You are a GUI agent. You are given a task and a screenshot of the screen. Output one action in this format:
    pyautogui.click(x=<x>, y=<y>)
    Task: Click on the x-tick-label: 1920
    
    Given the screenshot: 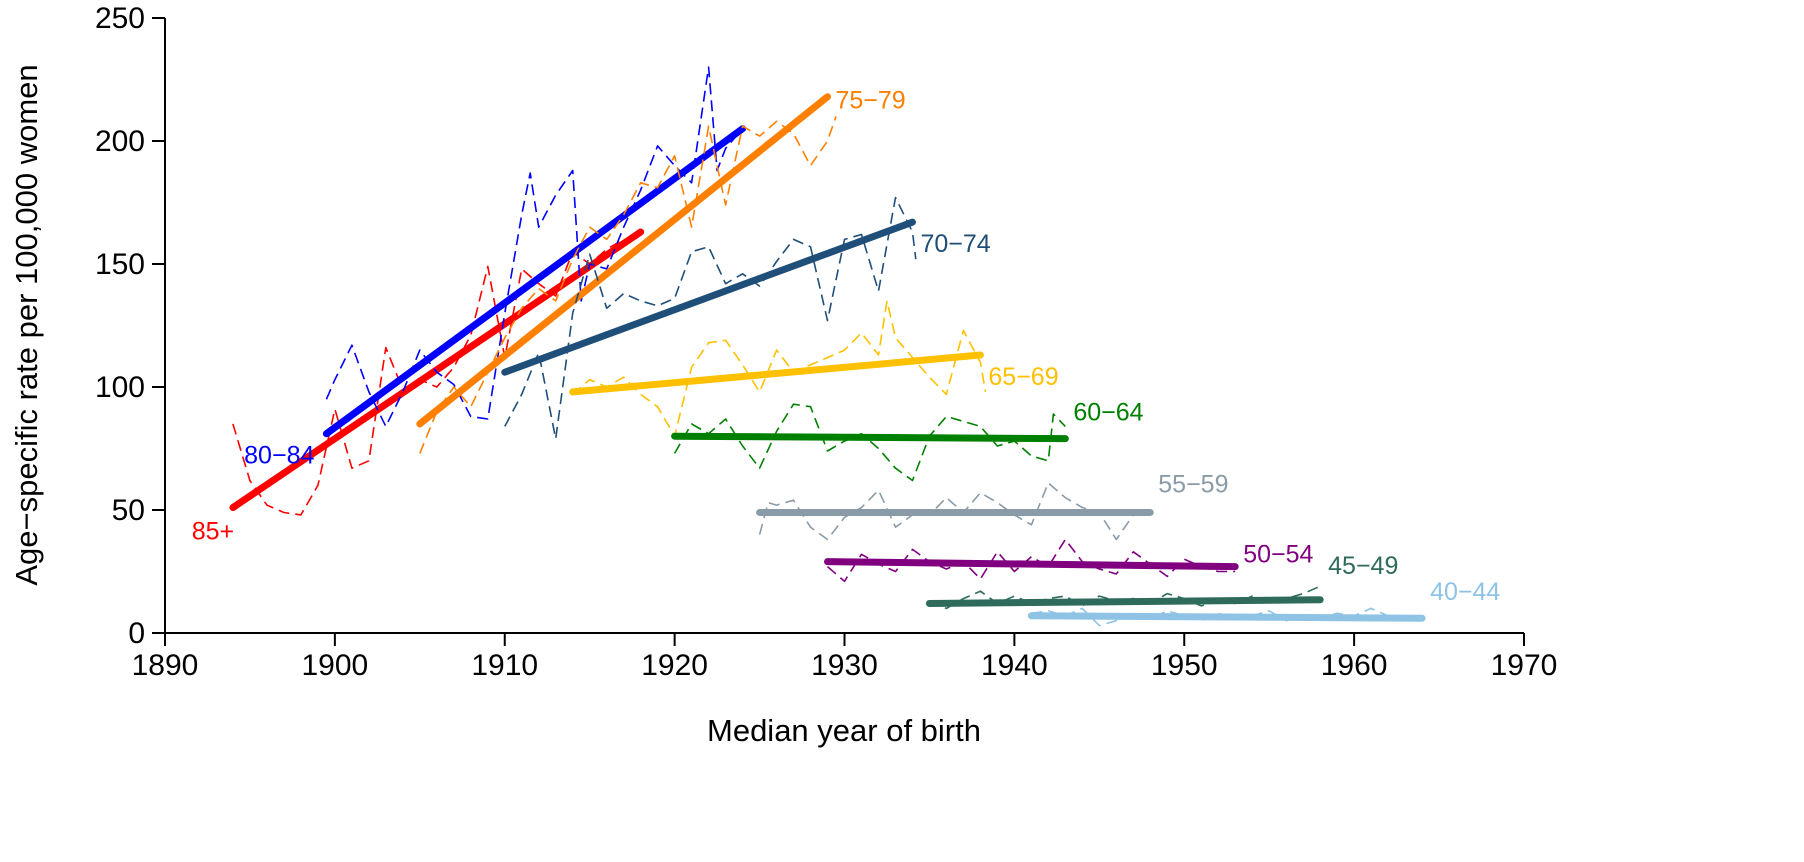 What is the action you would take?
    pyautogui.click(x=674, y=665)
    